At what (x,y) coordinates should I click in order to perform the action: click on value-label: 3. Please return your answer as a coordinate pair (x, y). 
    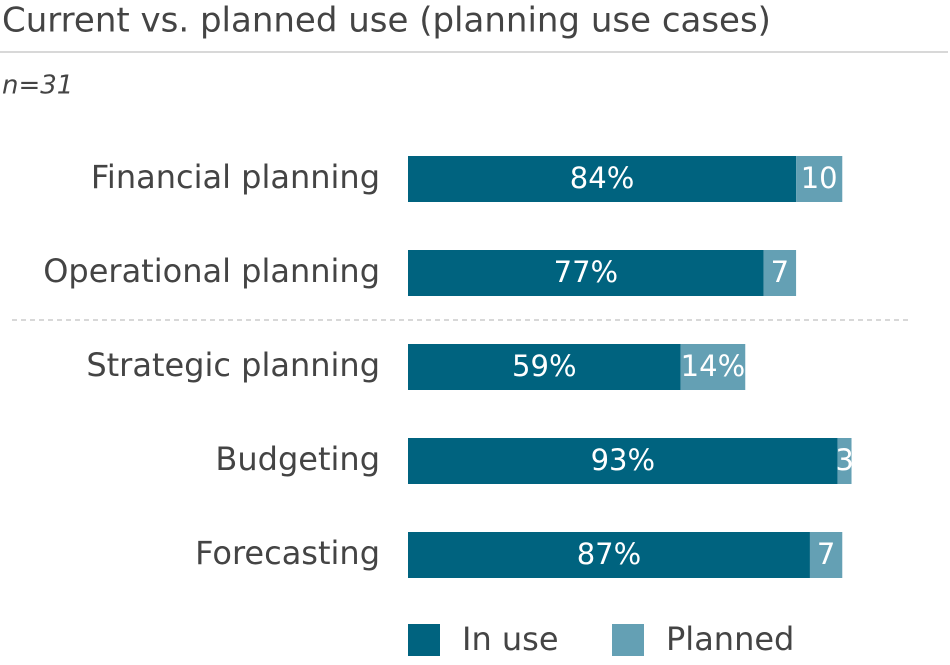
    Looking at the image, I should click on (844, 460).